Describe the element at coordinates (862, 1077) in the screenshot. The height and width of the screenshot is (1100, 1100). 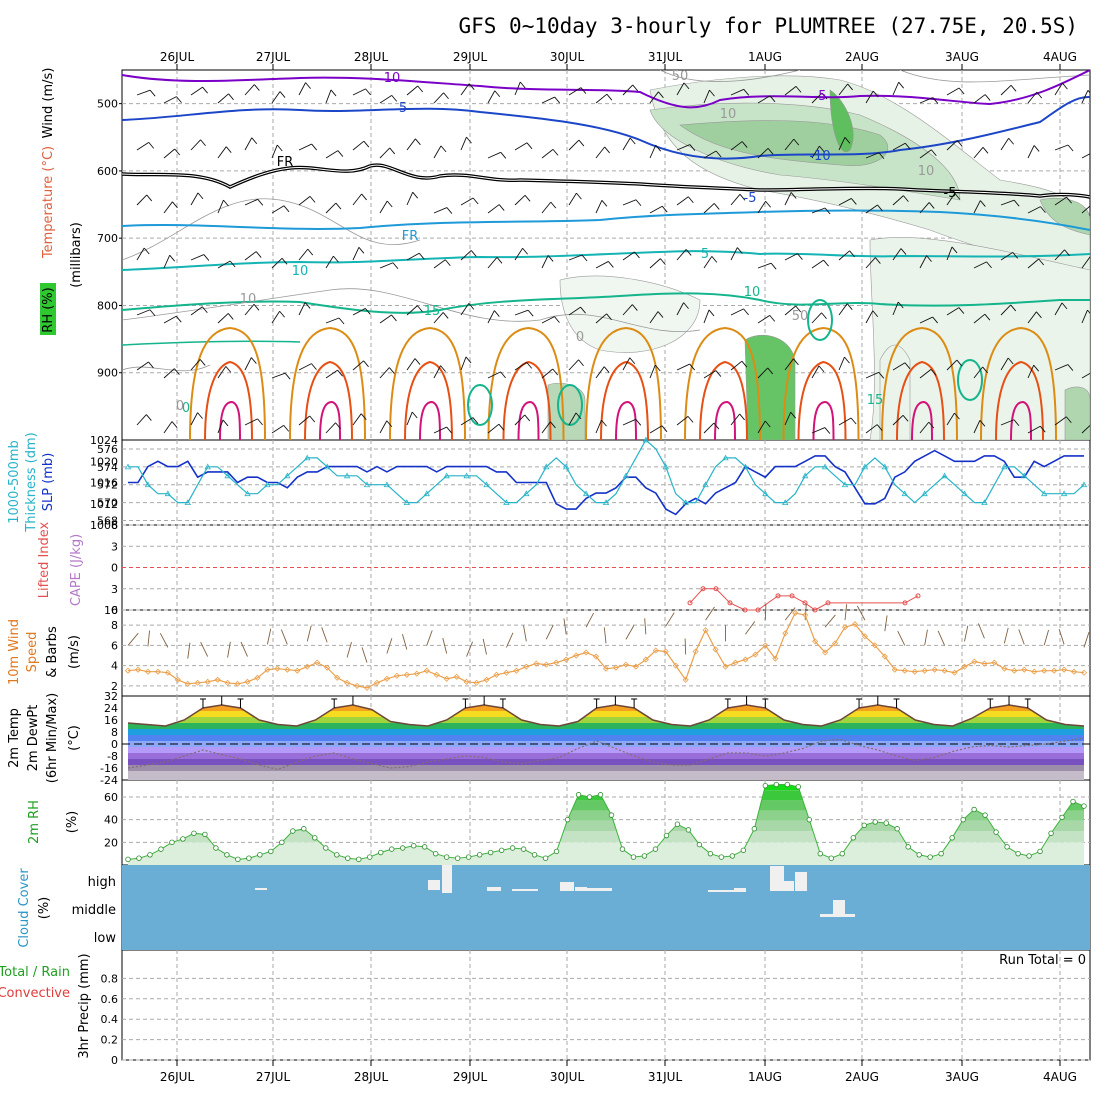
I see `date-bottom-2AUG: 2AUG` at that location.